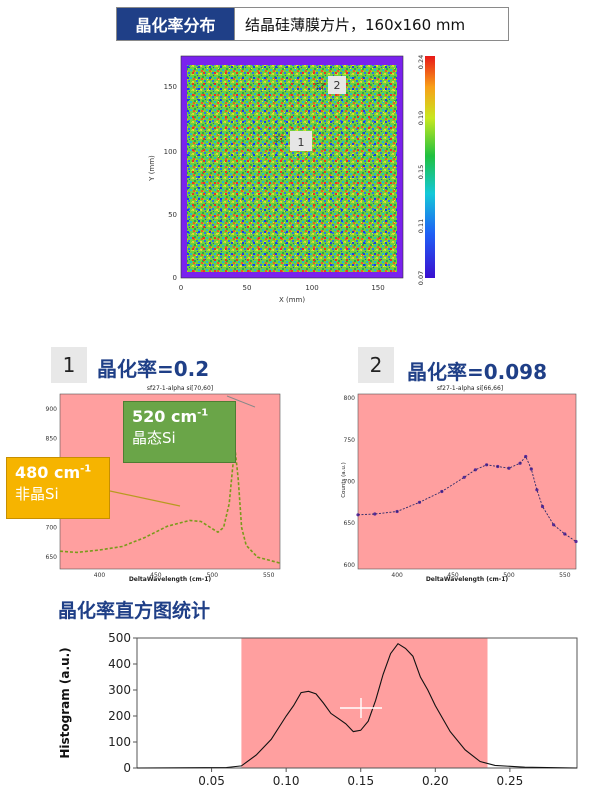  I want to click on map-xtick: 50, so click(247, 288).